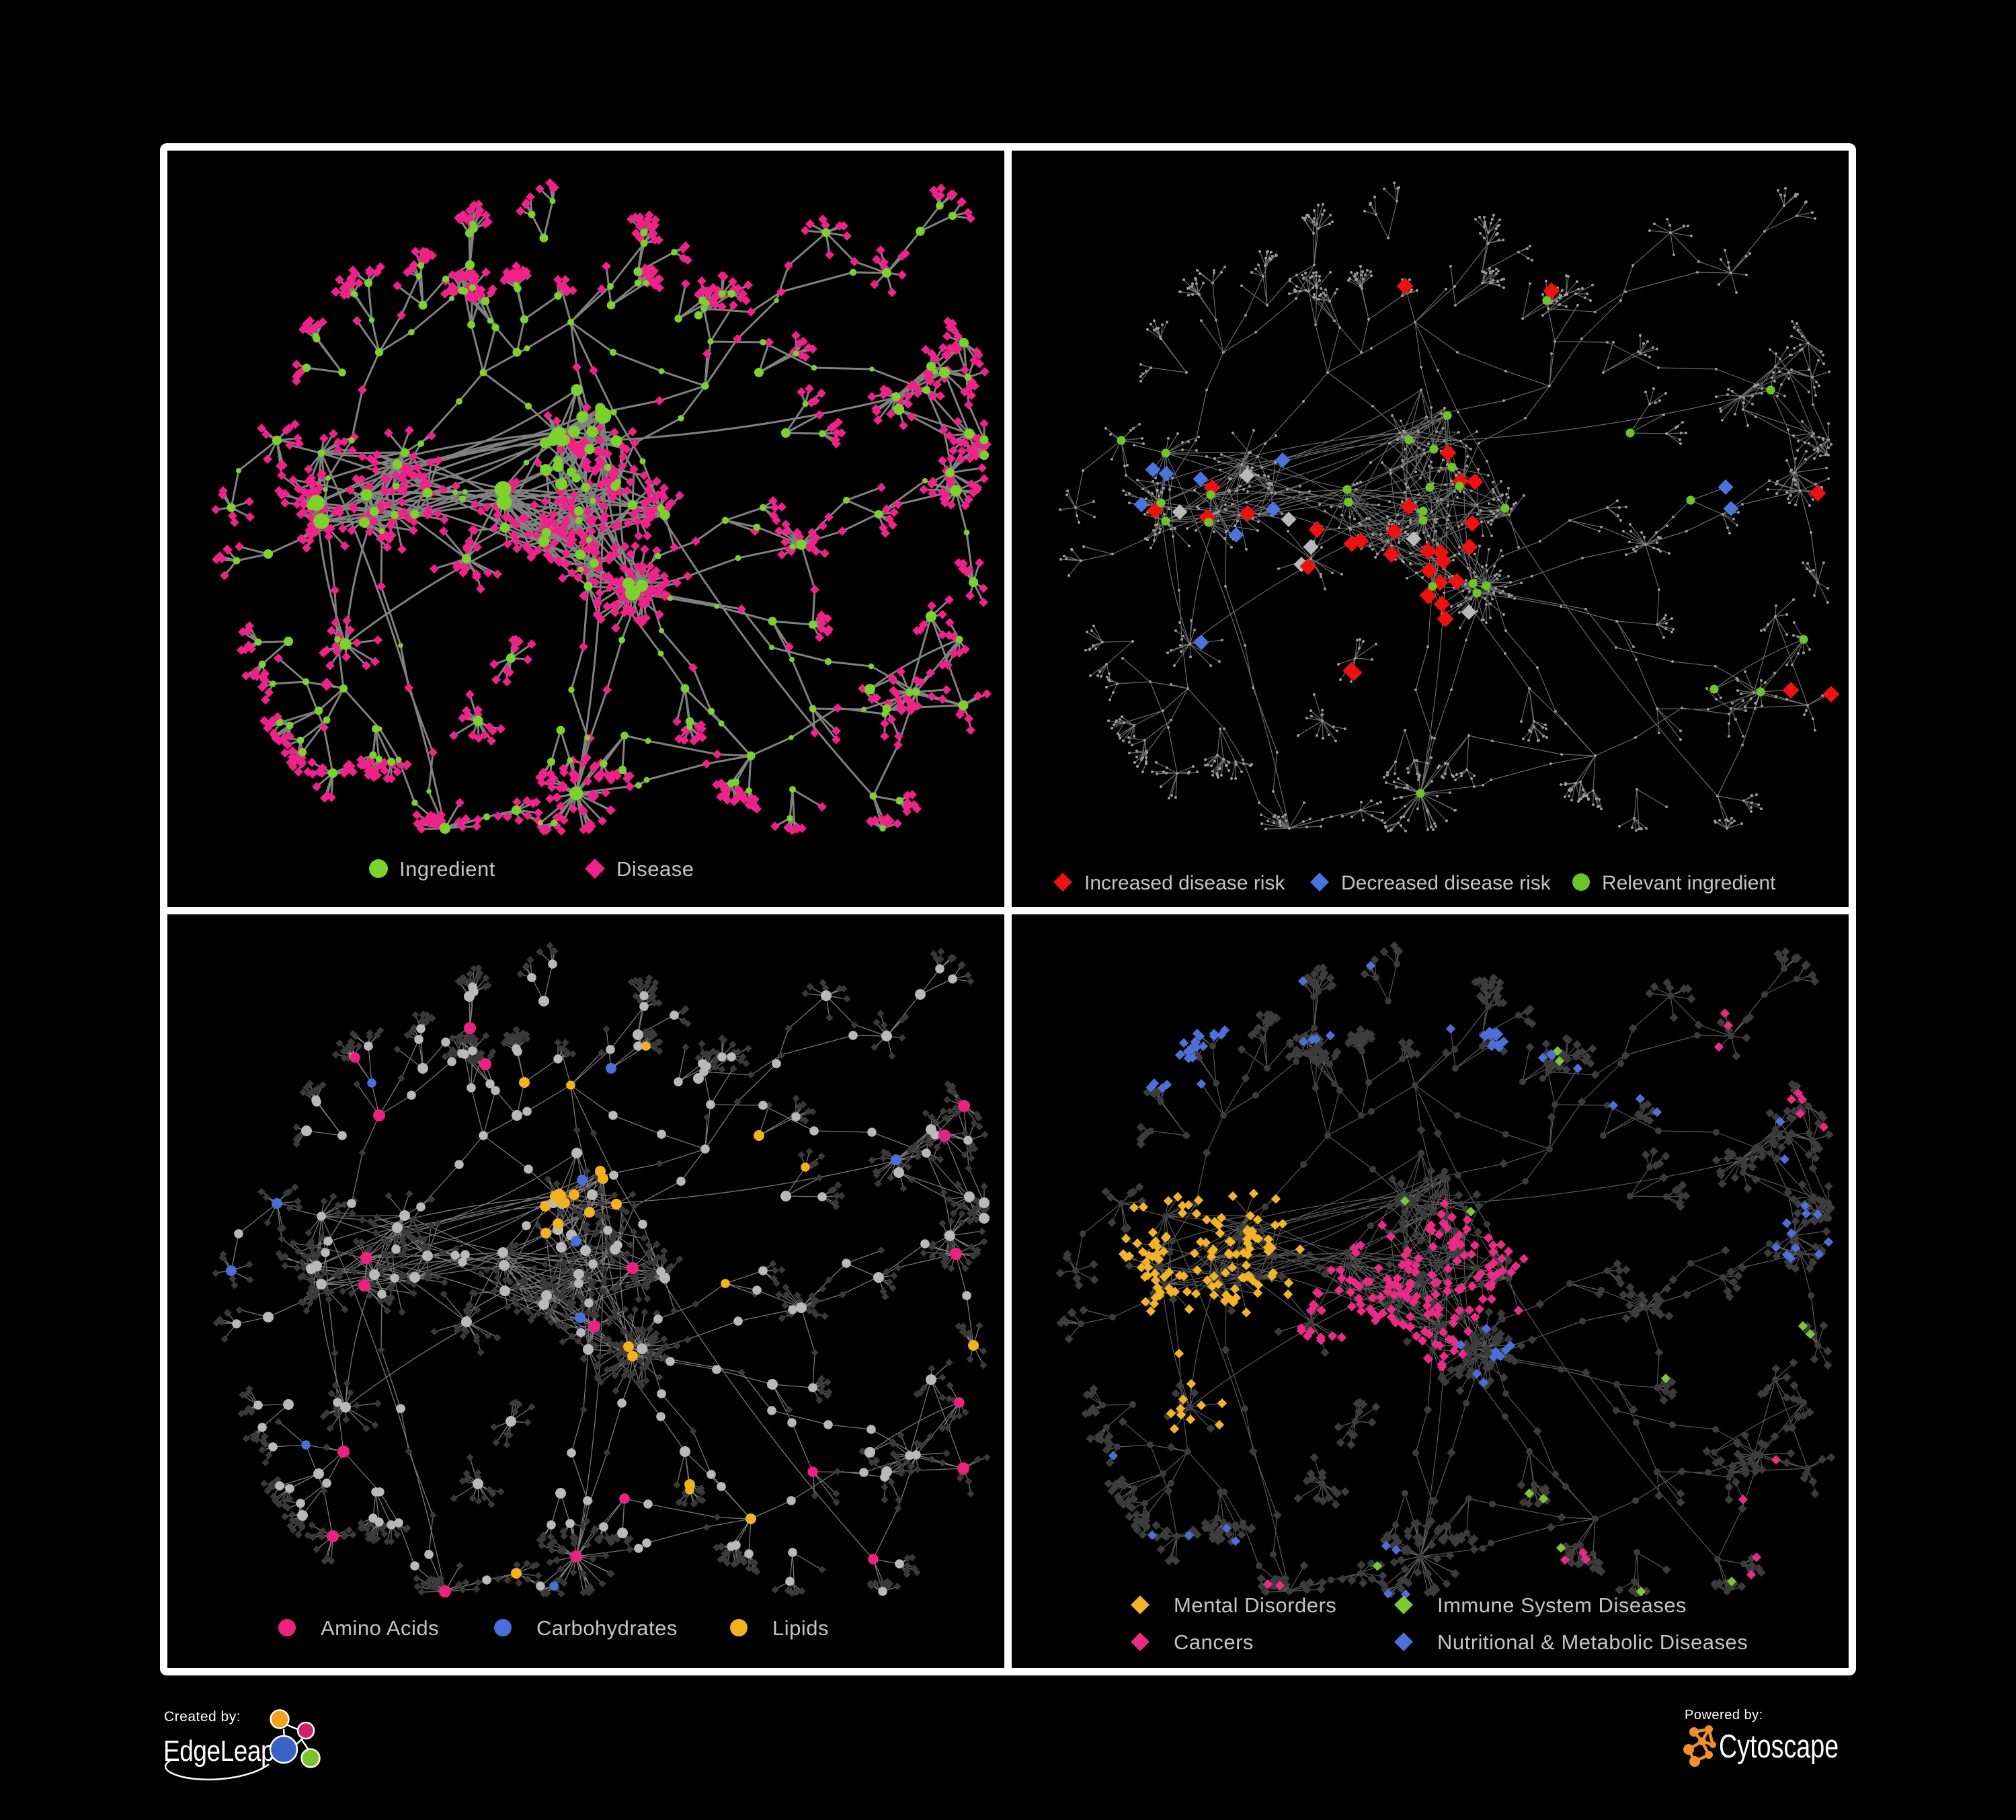  What do you see at coordinates (607, 1628) in the screenshot?
I see `svg-text: Carbohydrates` at bounding box center [607, 1628].